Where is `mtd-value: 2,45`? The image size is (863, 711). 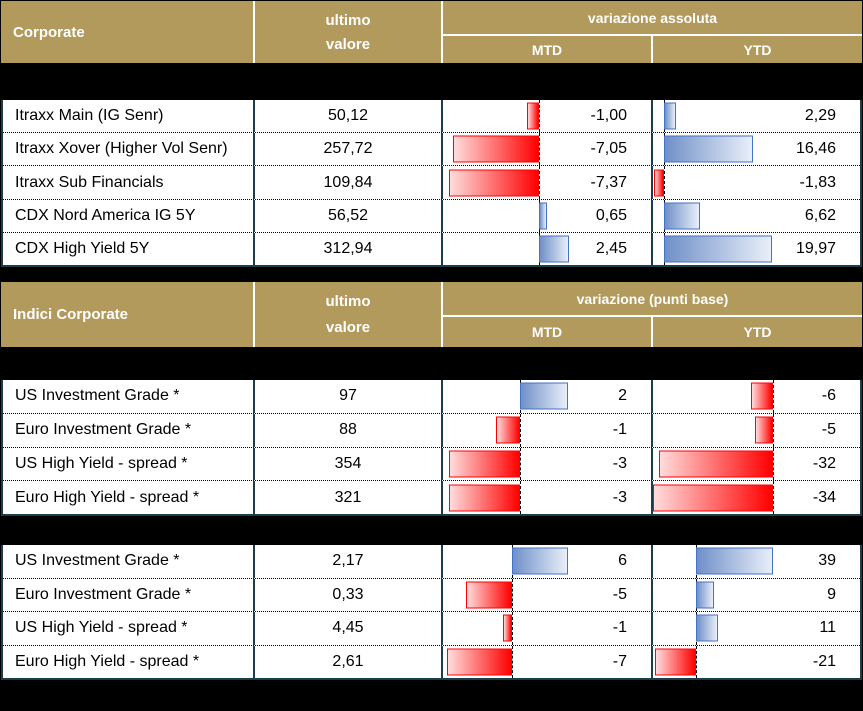
mtd-value: 2,45 is located at coordinates (611, 248).